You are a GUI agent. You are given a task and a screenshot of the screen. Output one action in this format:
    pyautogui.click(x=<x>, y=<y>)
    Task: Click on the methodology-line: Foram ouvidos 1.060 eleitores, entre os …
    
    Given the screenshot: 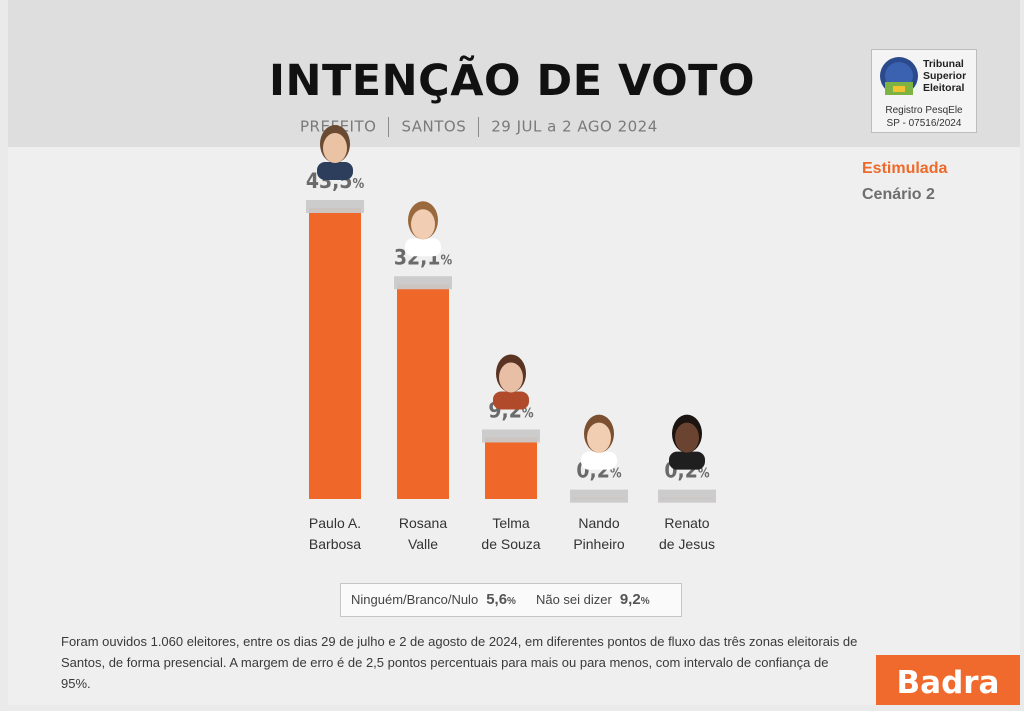 What is the action you would take?
    pyautogui.click(x=459, y=641)
    